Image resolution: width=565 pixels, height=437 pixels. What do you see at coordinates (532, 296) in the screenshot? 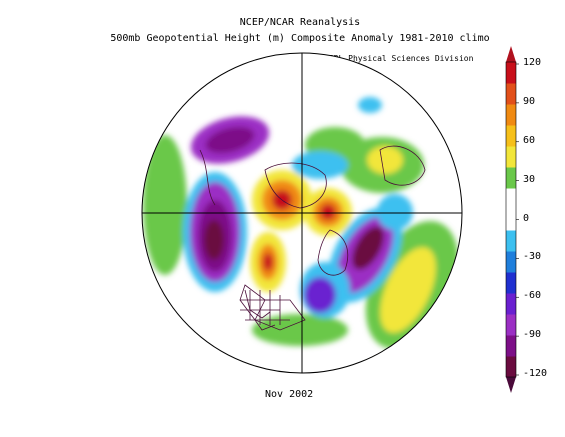
I see `colorbar-tick-label: -60` at bounding box center [532, 296].